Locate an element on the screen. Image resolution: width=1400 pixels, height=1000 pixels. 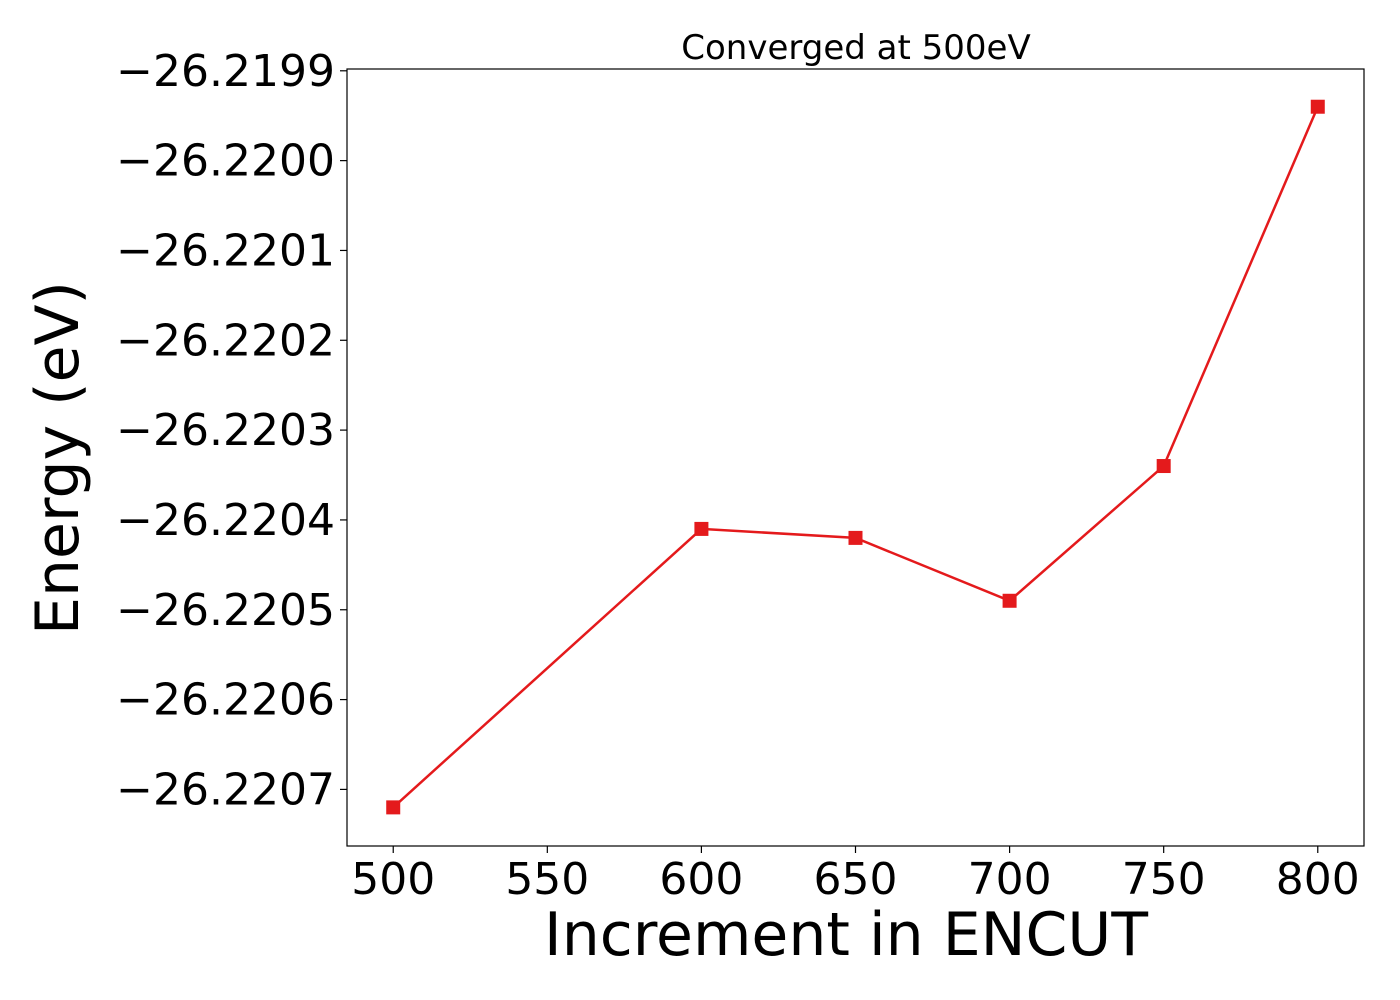
x-tick-label: 500 is located at coordinates (393, 879).